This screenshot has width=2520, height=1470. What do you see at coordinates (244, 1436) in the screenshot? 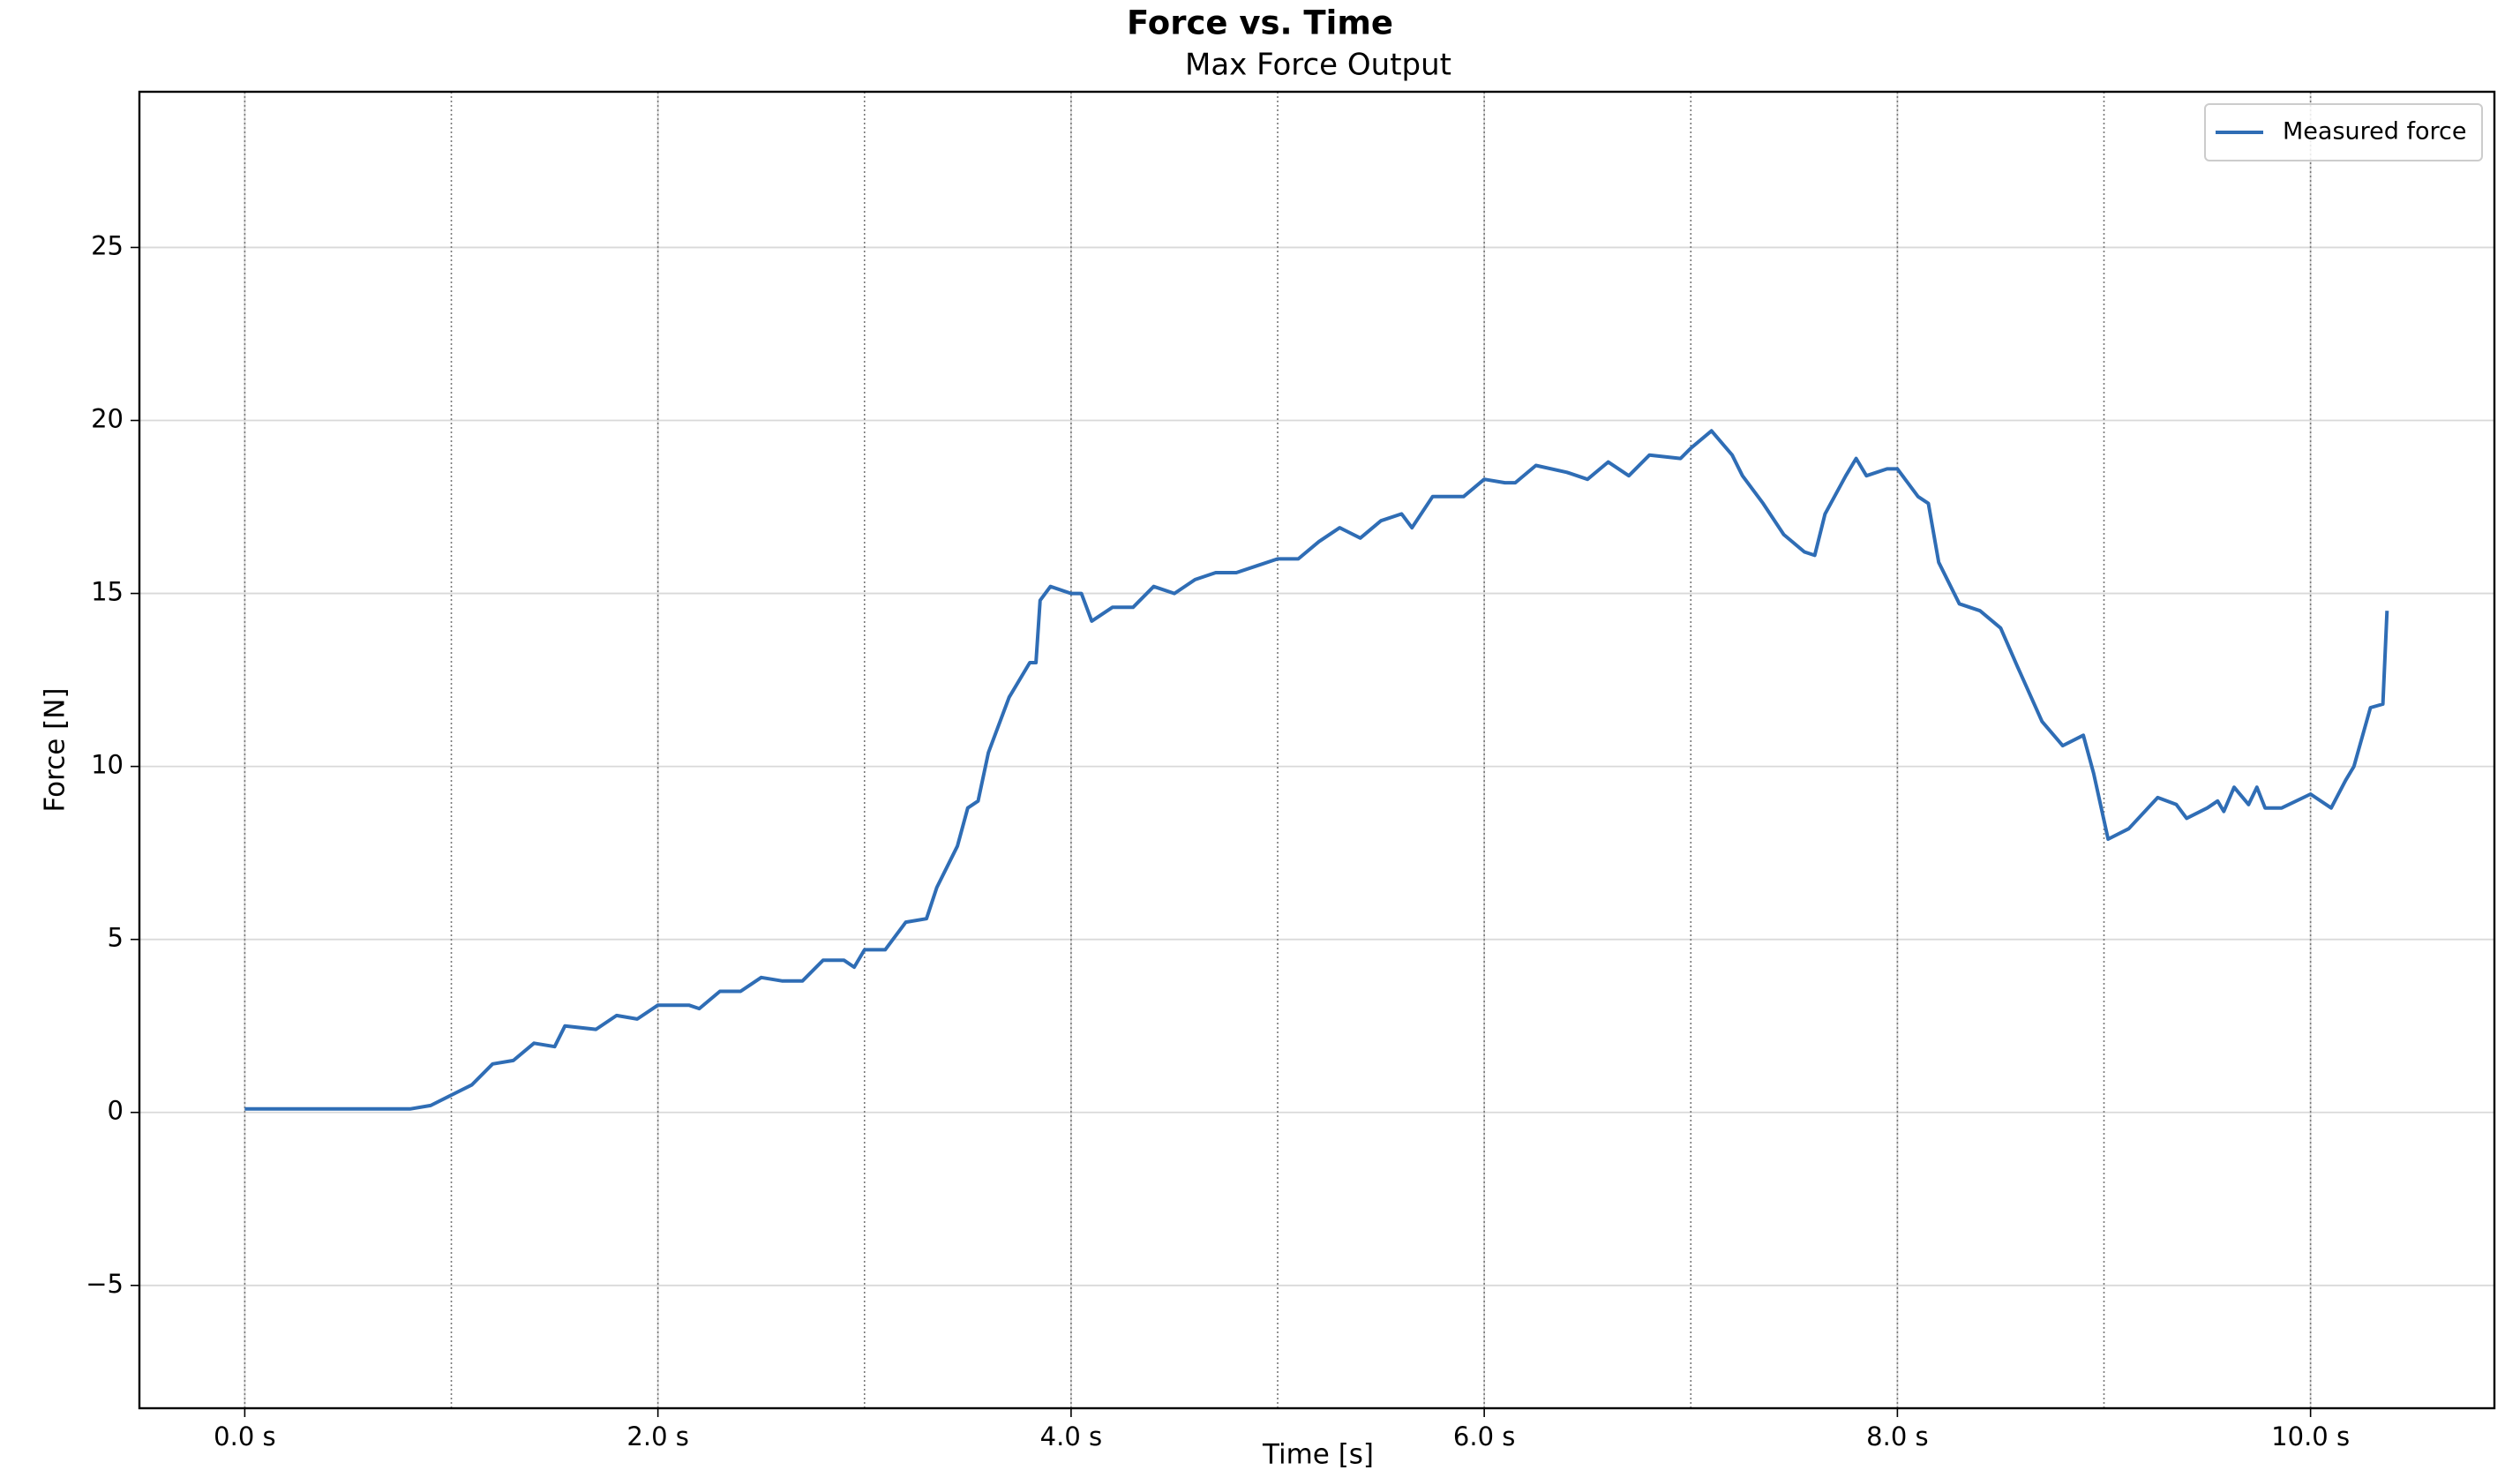
I see `x-tick-label: 0.0 s` at bounding box center [244, 1436].